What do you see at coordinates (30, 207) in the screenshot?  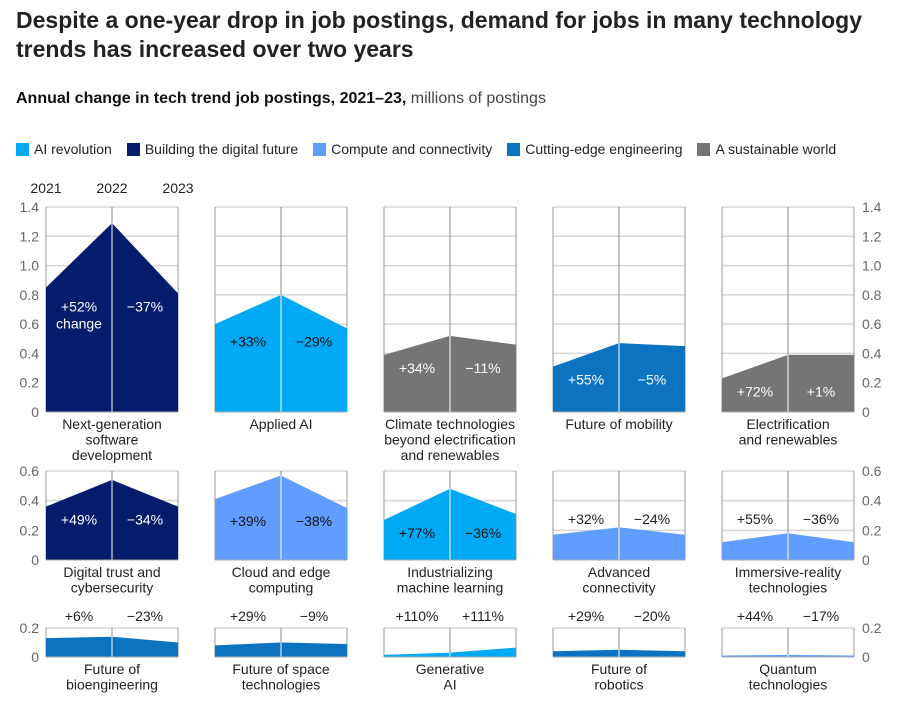 I see `y-tick-label-left: 1.4` at bounding box center [30, 207].